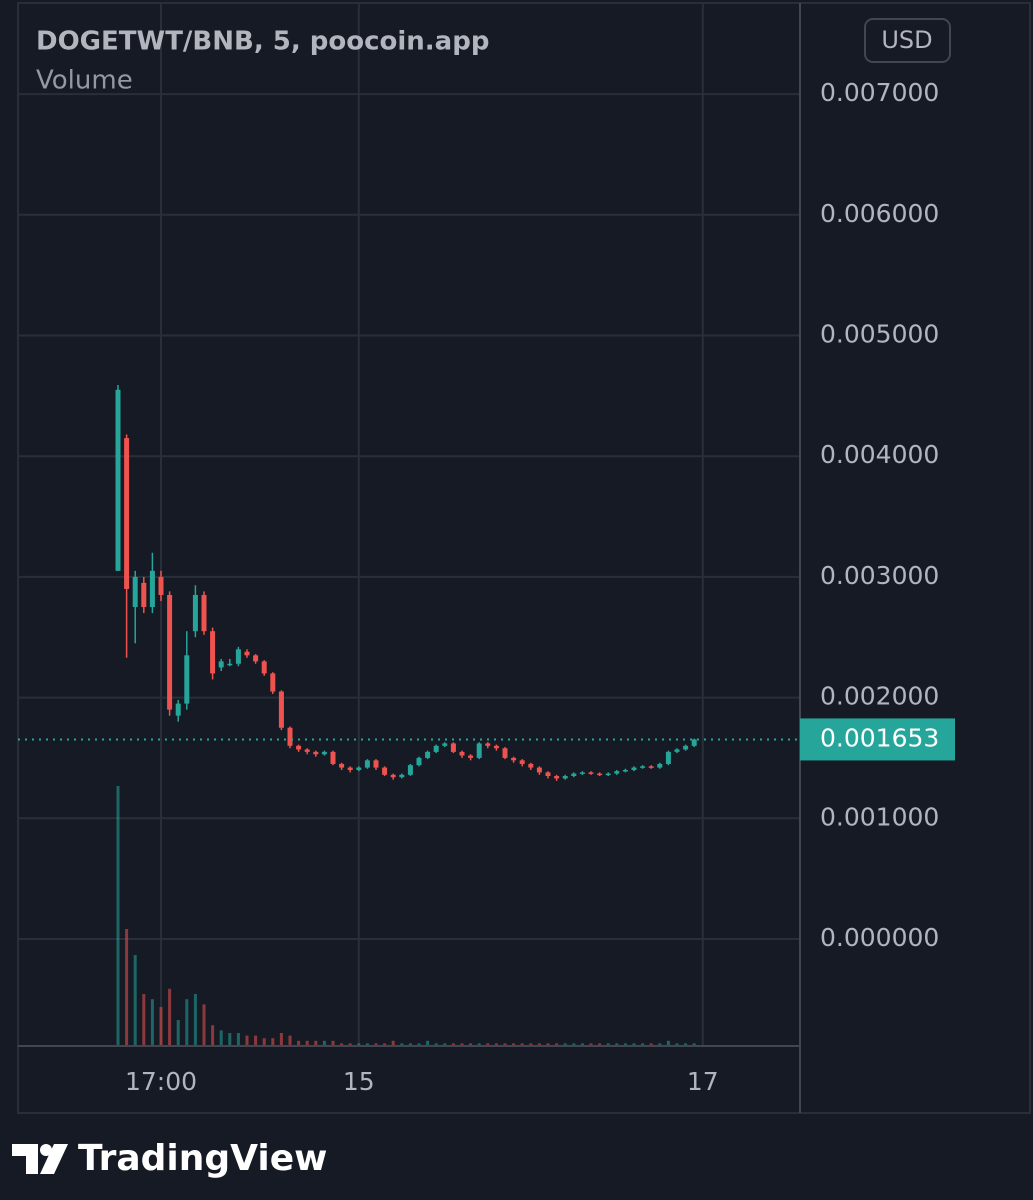 The image size is (1033, 1200). I want to click on chart-title: DOGETWT/BNB, 5, poocoin.app, so click(262, 42).